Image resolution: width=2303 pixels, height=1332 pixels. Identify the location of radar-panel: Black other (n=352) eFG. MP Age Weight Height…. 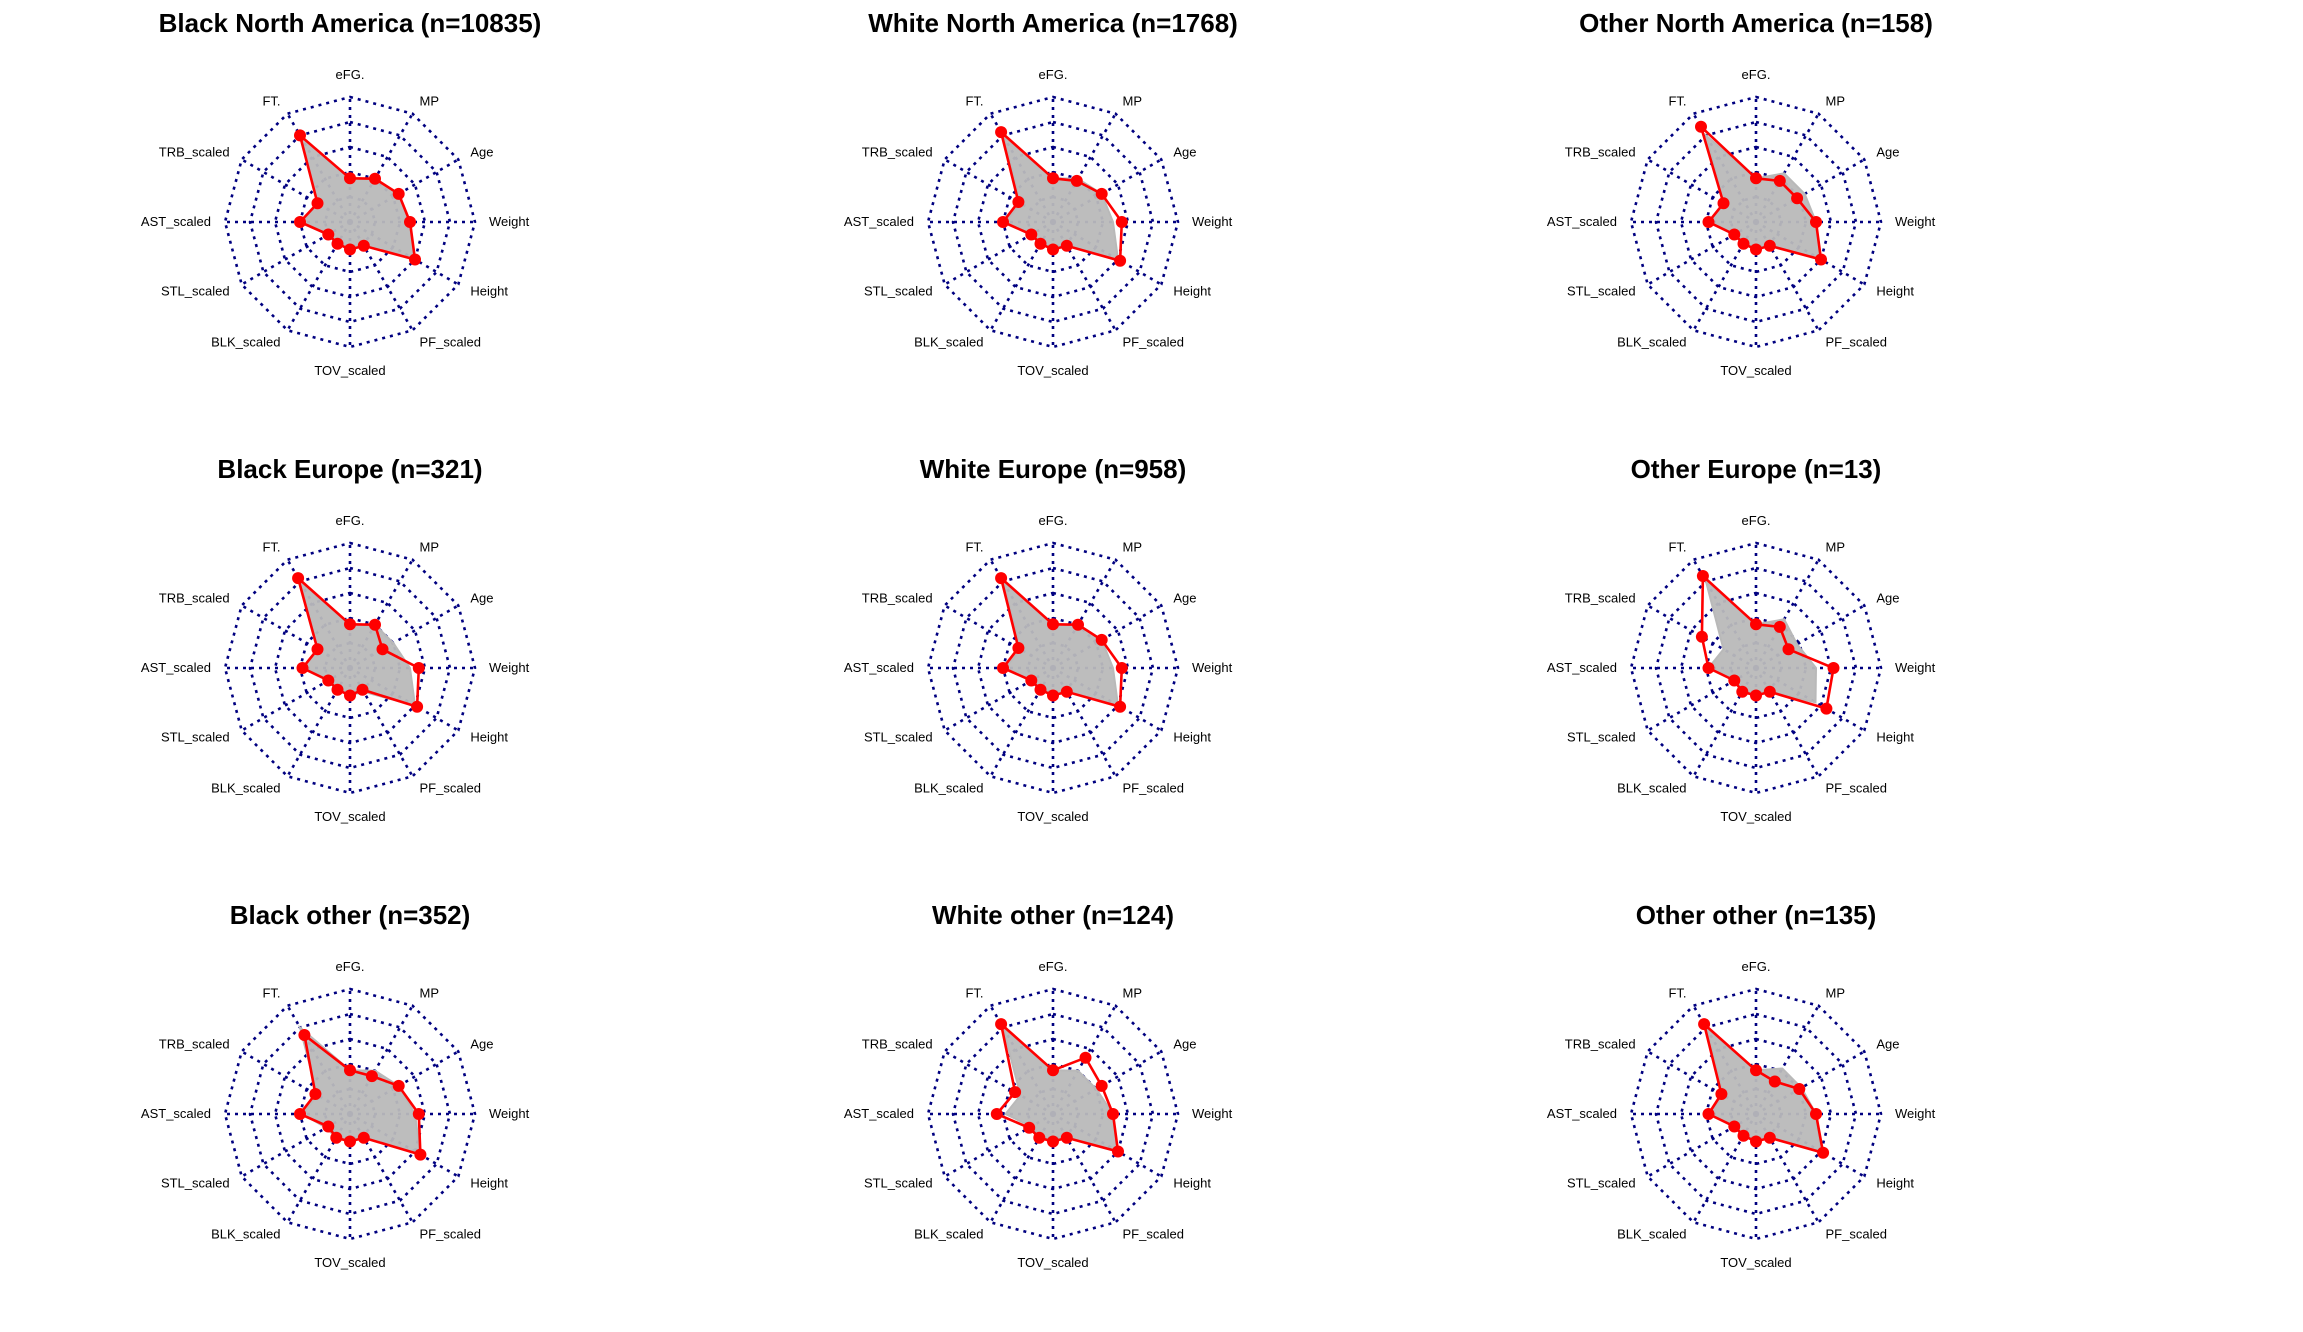
(350, 1112).